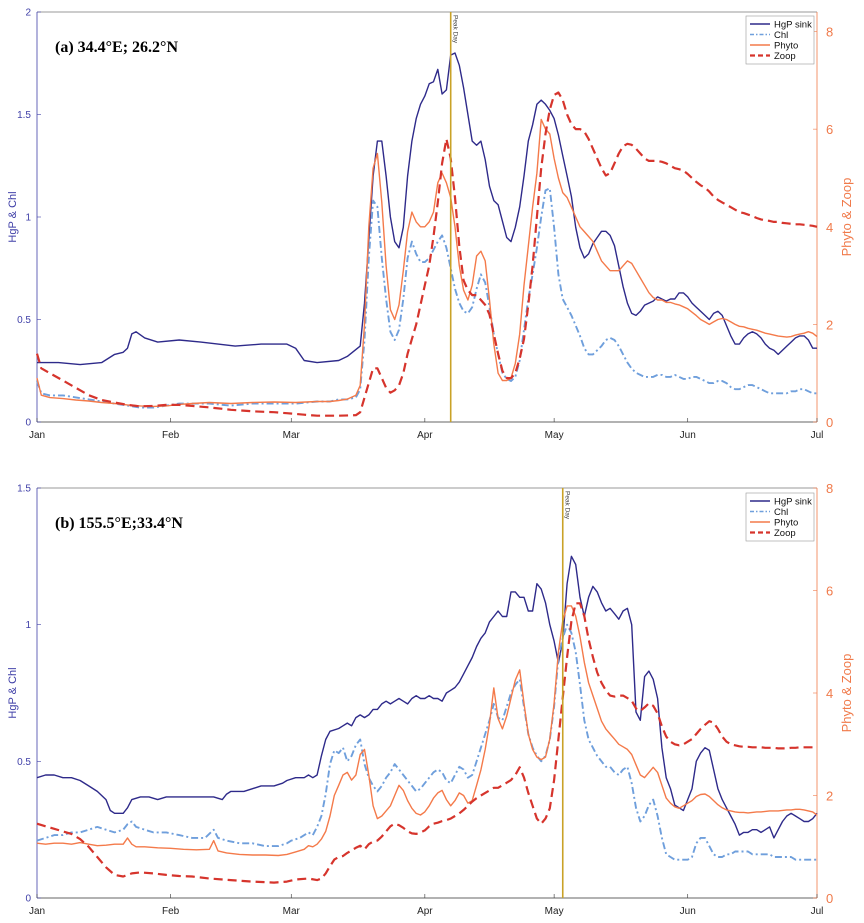  Describe the element at coordinates (116, 47) in the screenshot. I see `chart-title: (a) 34.4°E; 26.2°N` at that location.